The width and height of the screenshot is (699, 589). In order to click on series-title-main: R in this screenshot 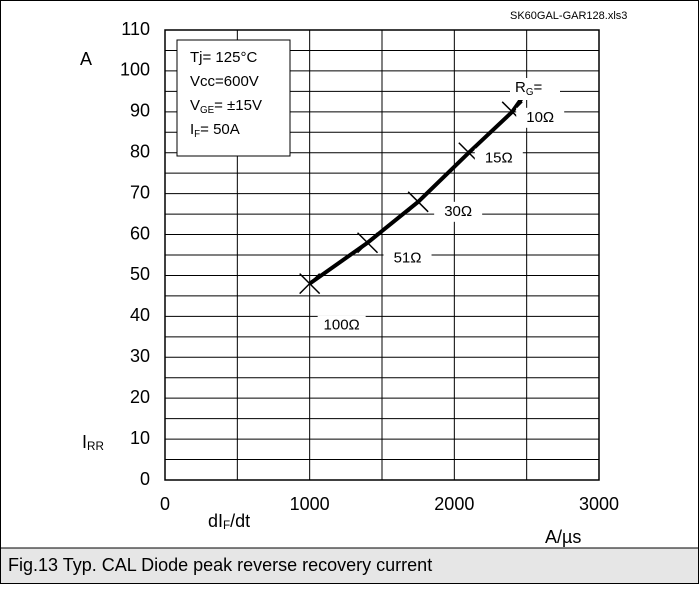, I will do `click(520, 87)`.